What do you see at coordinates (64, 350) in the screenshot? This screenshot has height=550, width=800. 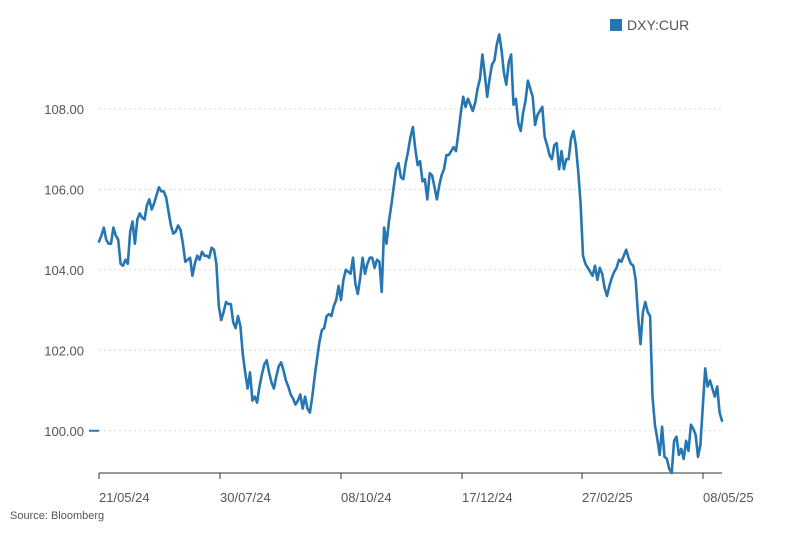 I see `y-tick-label: 102.00` at bounding box center [64, 350].